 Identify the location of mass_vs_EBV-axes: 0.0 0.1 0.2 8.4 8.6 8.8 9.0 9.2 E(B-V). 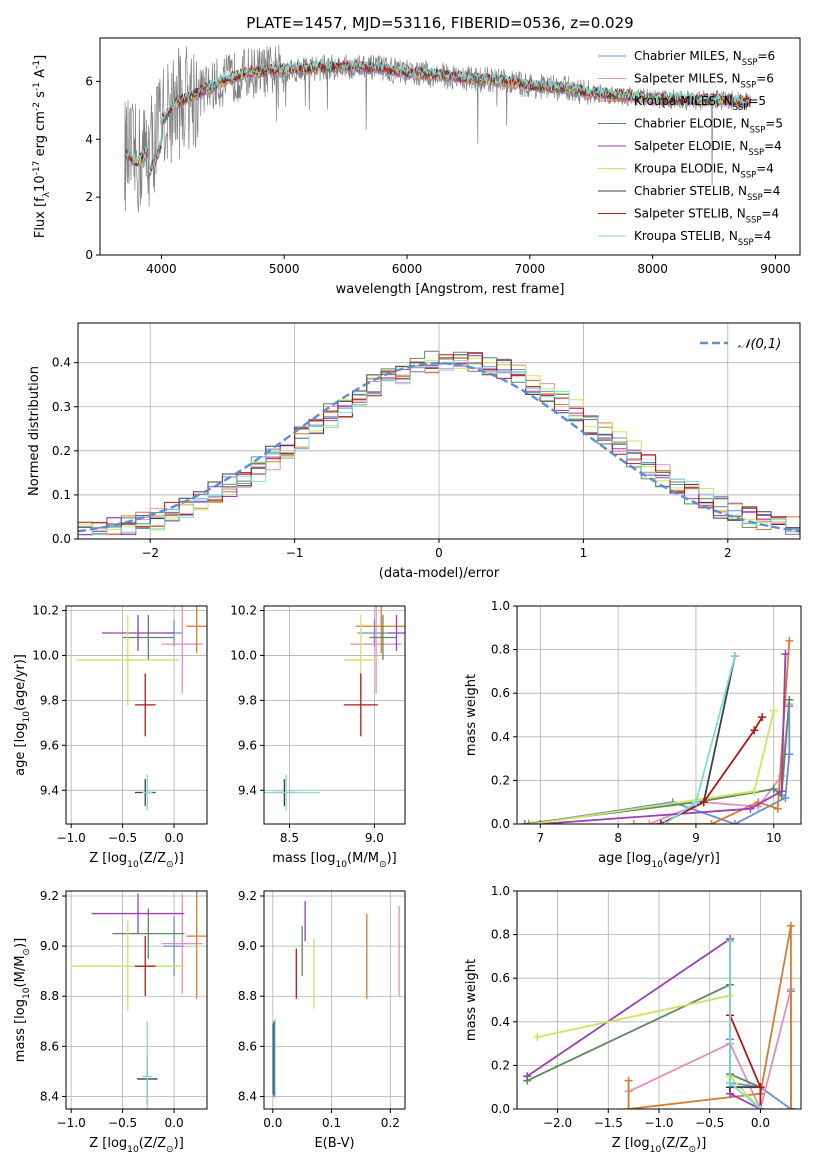
(322, 1020).